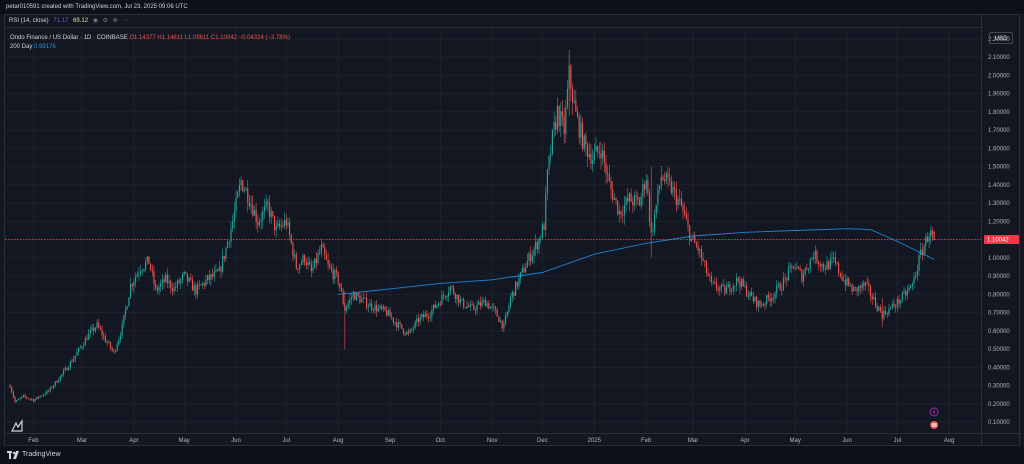 The height and width of the screenshot is (464, 1024). What do you see at coordinates (17, 425) in the screenshot?
I see `tradingview-watermark-icon` at bounding box center [17, 425].